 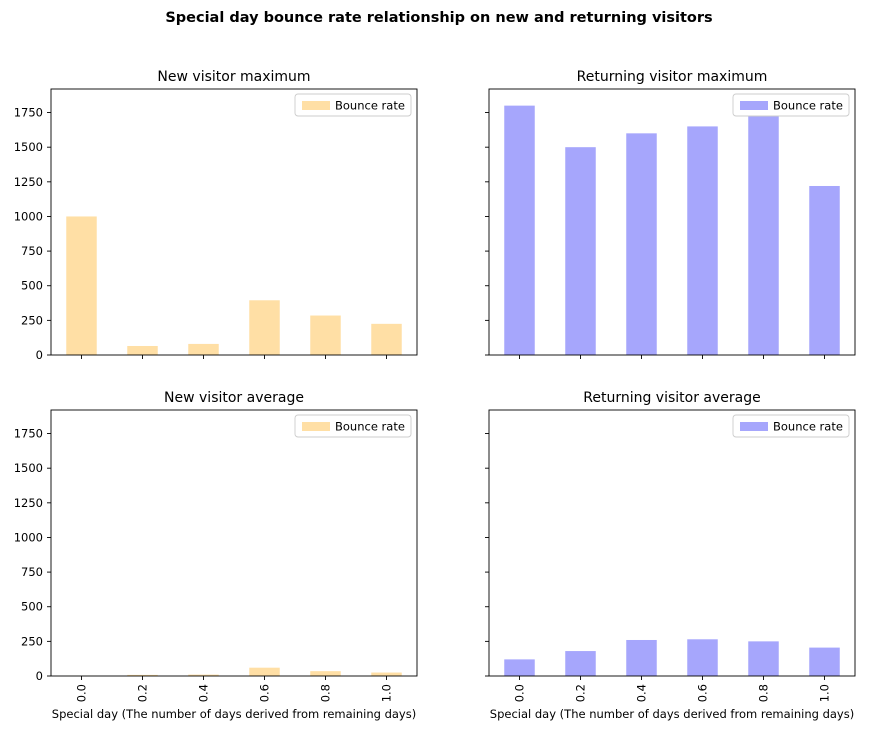 I want to click on subplot-title: Returning visitor maximum, so click(x=672, y=77).